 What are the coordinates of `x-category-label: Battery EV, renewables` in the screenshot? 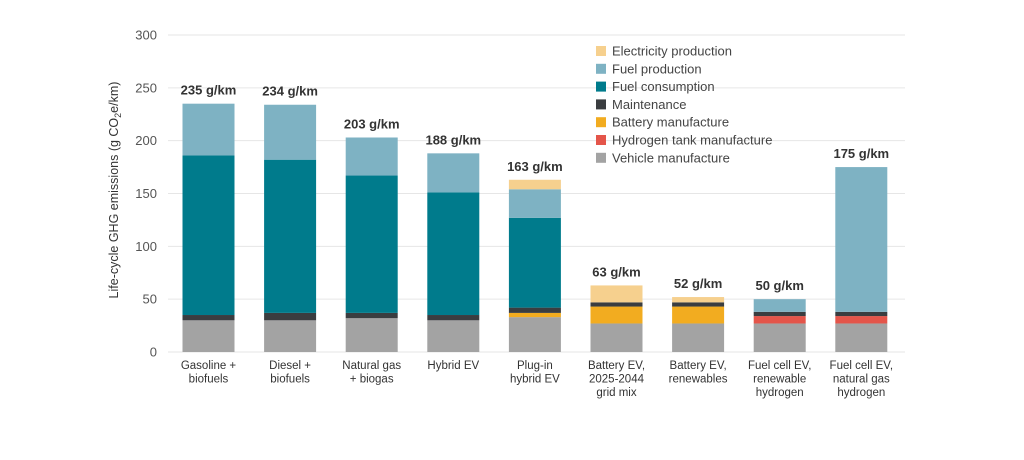 It's located at (698, 373).